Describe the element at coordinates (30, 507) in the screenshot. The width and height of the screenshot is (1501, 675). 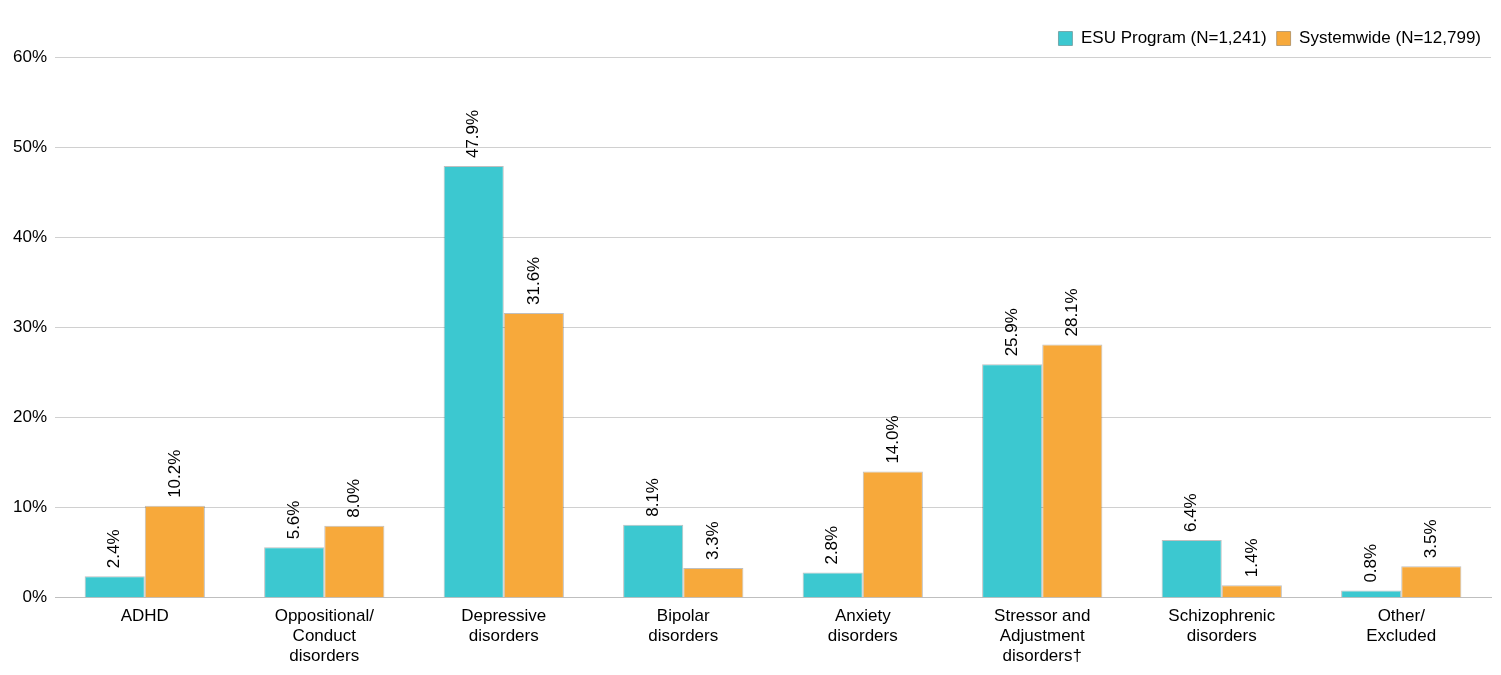
I see `y-tick-label: 10%` at that location.